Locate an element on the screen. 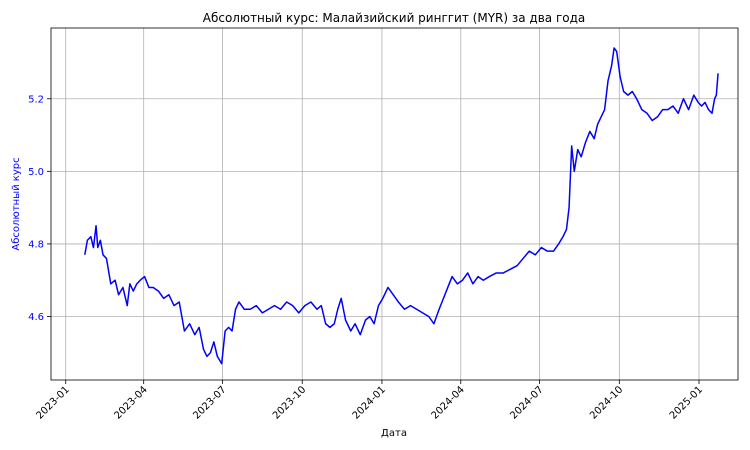 The image size is (750, 450). y-axis: 4.6 4.8 5.0 5.2 is located at coordinates (39, 208).